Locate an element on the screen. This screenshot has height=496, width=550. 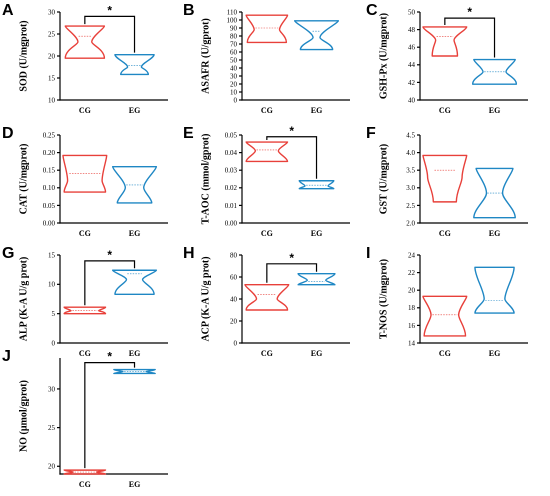
y-tick-label: 110 is located at coordinates (232, 12).